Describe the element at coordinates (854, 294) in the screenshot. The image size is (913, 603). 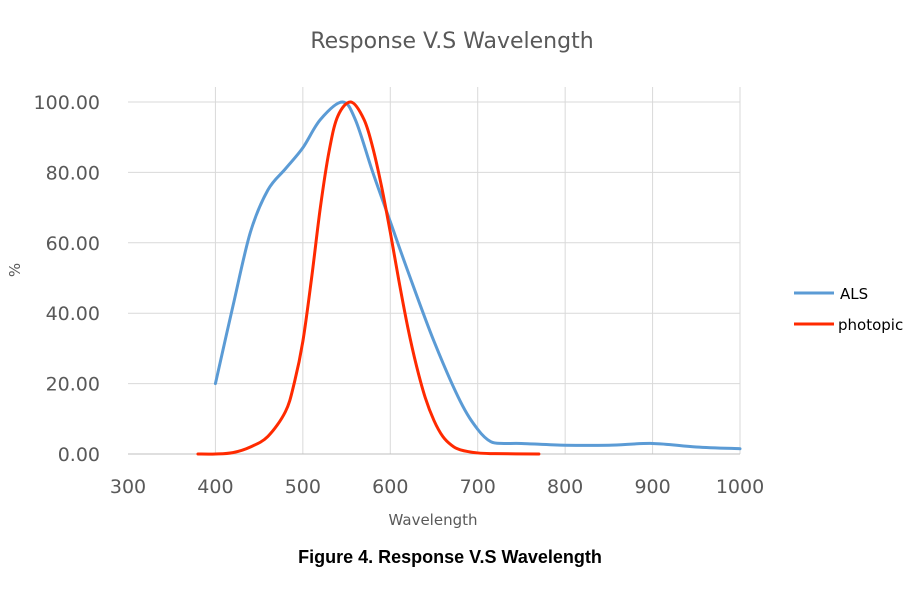
I see `legend-label-als: ALS` at that location.